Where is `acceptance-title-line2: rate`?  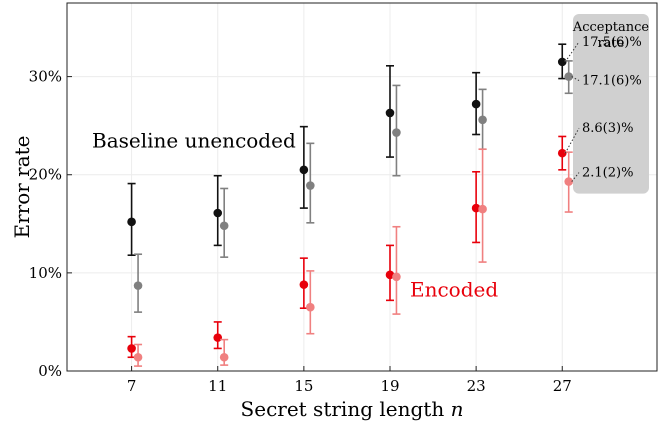 acceptance-title-line2: rate is located at coordinates (611, 43).